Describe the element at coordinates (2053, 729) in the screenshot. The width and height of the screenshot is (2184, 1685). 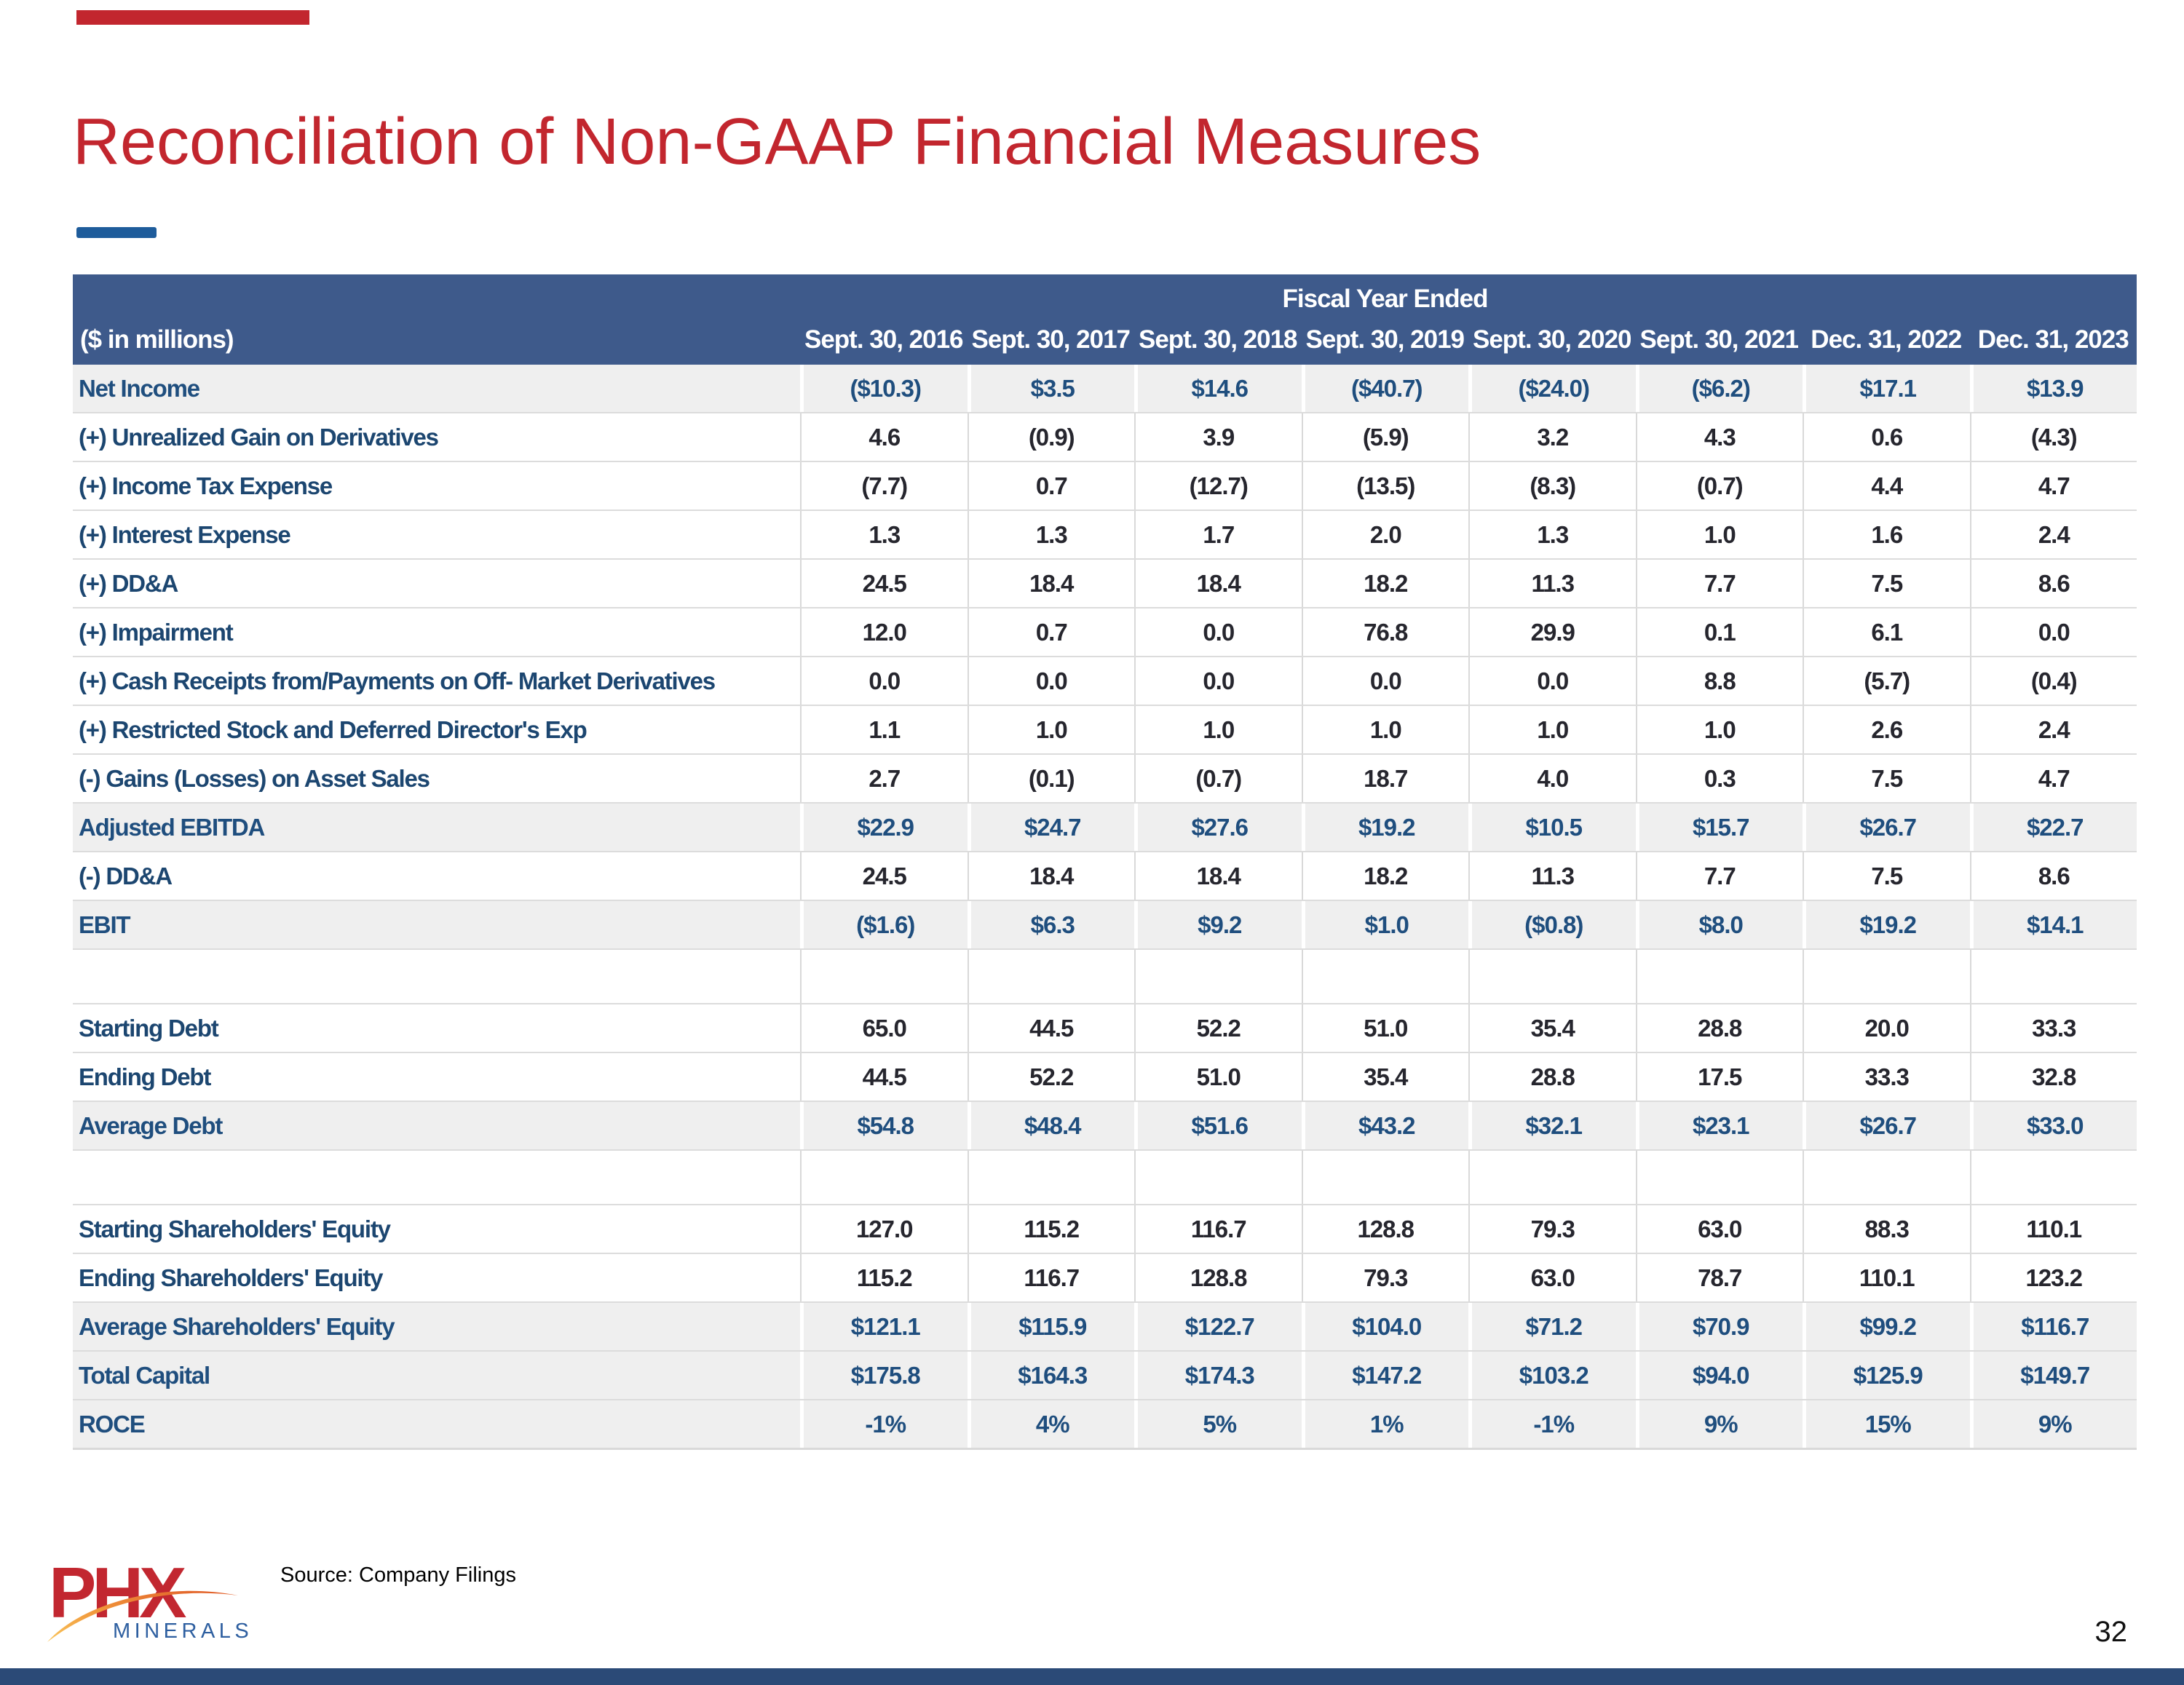
I see `cell-value: 2.4` at that location.